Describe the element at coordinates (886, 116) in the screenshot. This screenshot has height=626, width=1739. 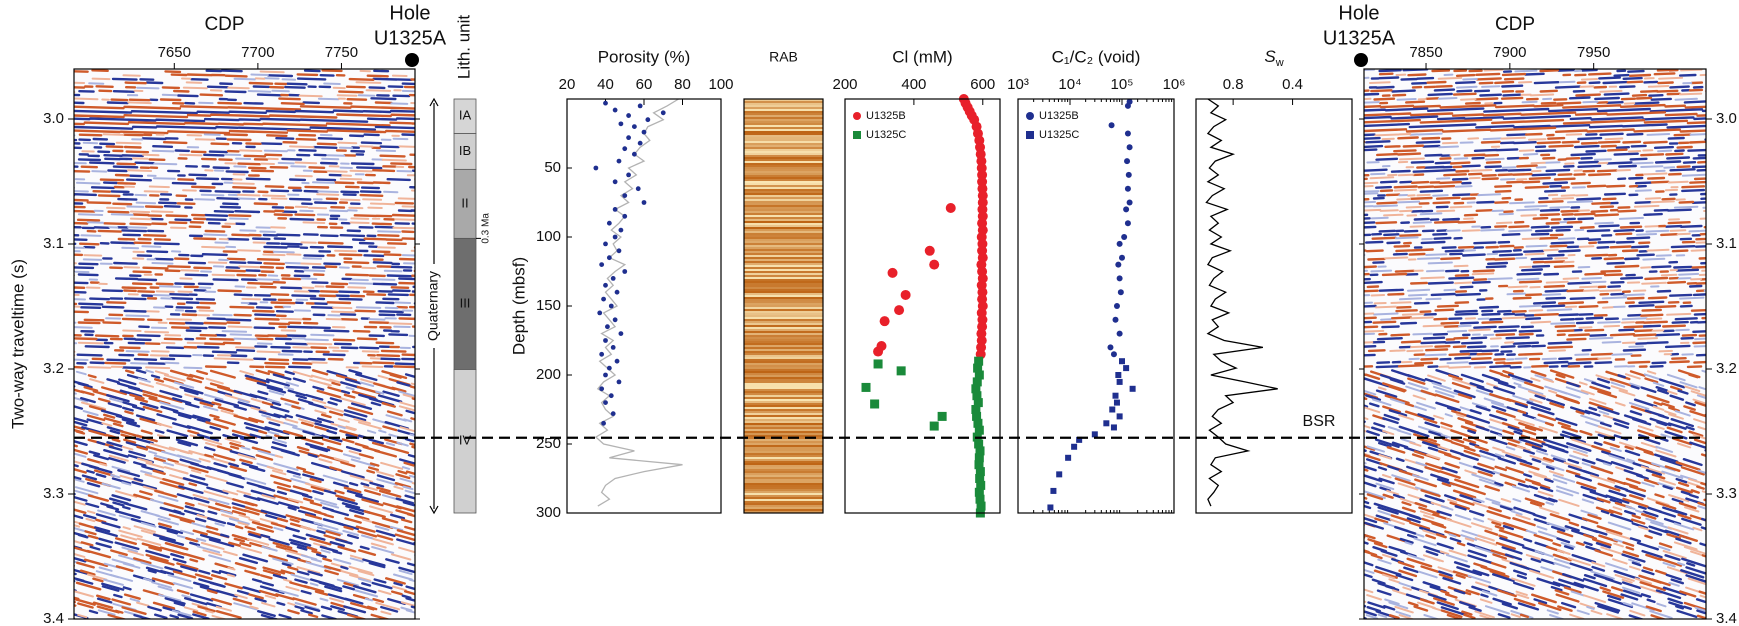
I see `legend-label: U1325B` at that location.